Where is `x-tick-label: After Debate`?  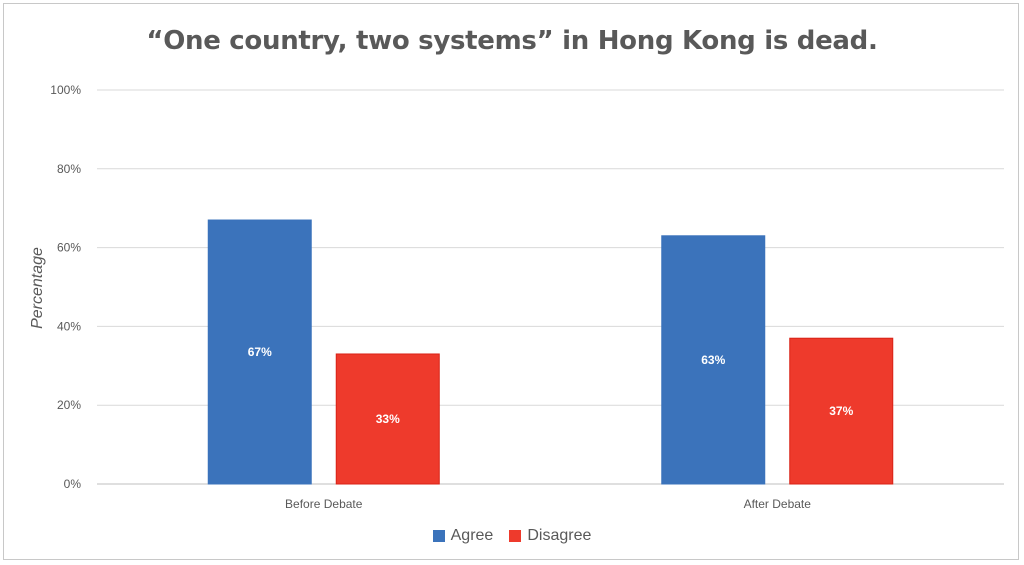 x-tick-label: After Debate is located at coordinates (778, 504).